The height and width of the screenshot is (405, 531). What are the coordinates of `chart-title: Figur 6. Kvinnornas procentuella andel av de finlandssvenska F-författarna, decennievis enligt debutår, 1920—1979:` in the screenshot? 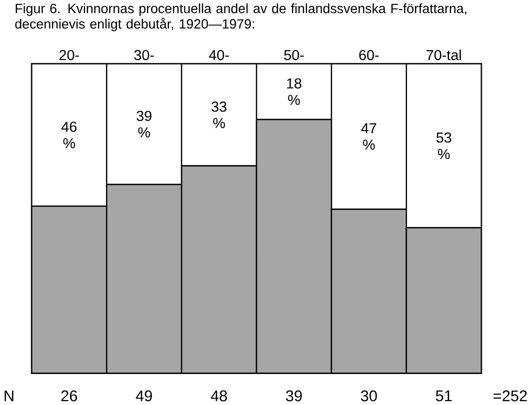 It's located at (240, 18).